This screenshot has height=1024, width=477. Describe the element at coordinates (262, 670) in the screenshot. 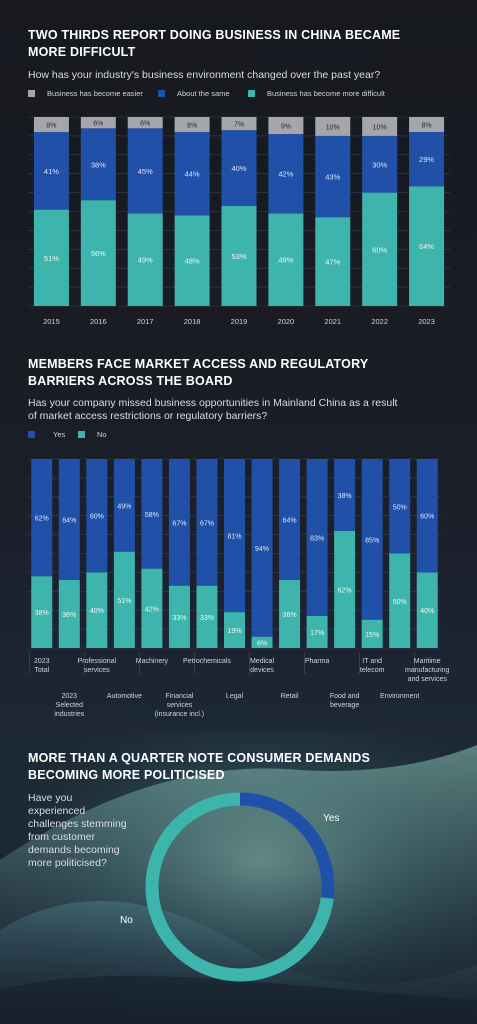

I see `x-tick-label: devices` at that location.